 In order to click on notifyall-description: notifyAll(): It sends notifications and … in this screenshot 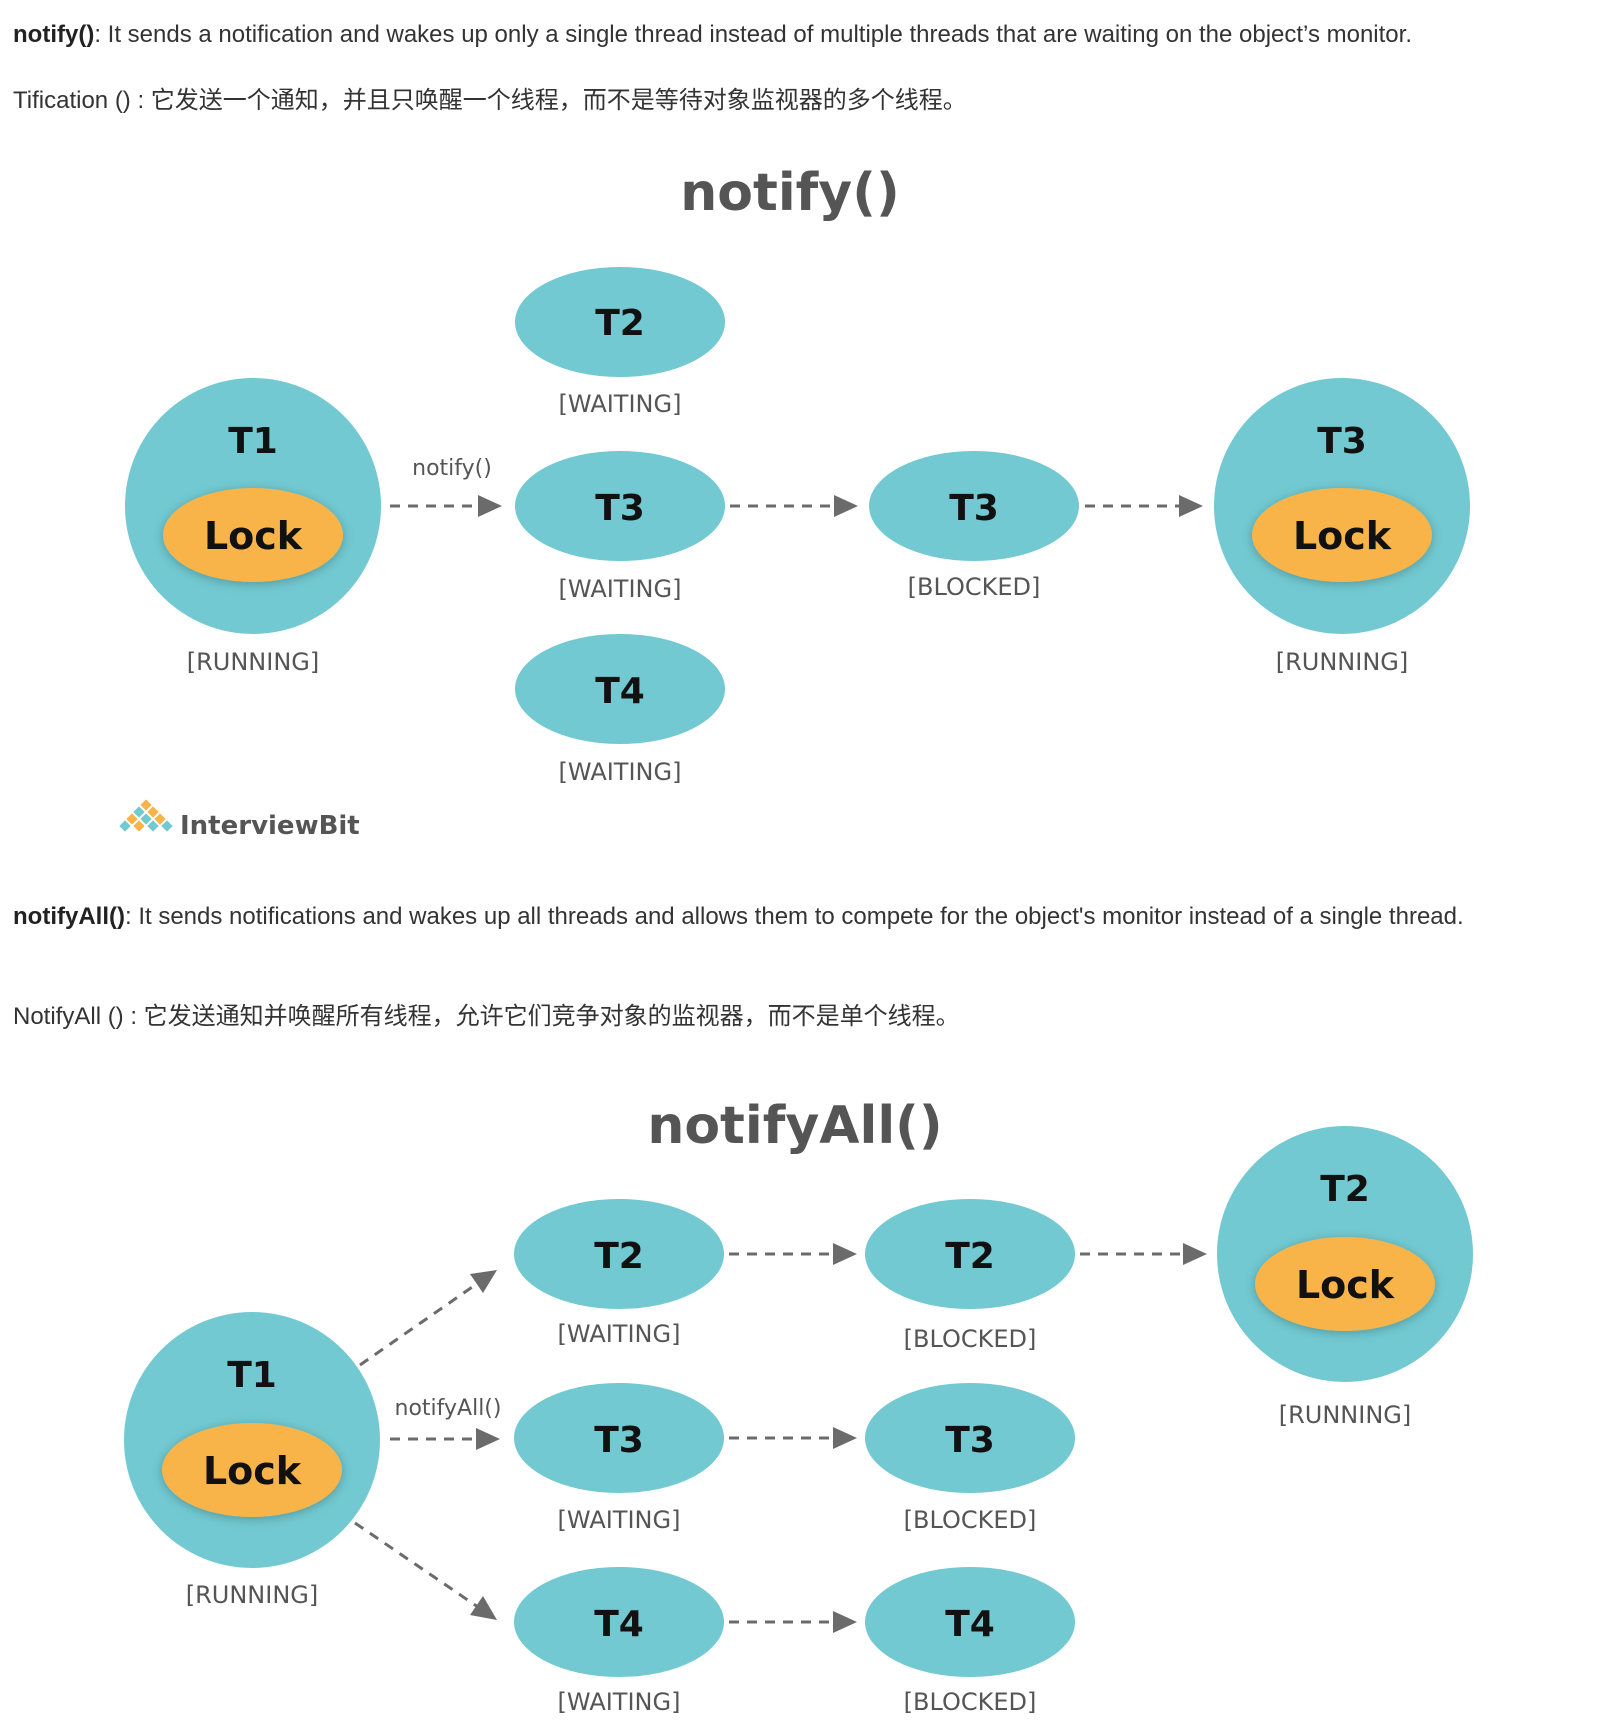, I will do `click(793, 917)`.